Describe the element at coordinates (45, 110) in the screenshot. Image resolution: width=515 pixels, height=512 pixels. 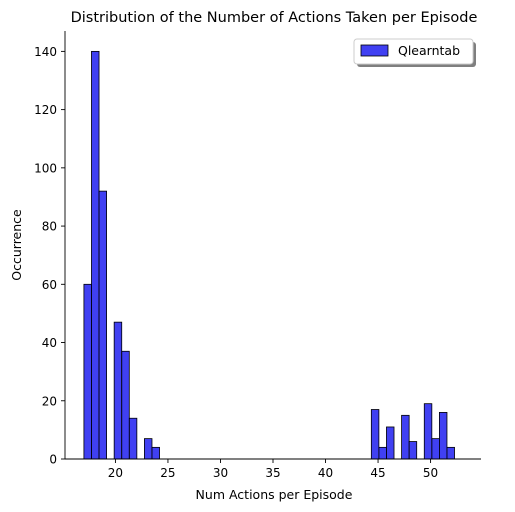
I see `y-tick-label: 120` at that location.